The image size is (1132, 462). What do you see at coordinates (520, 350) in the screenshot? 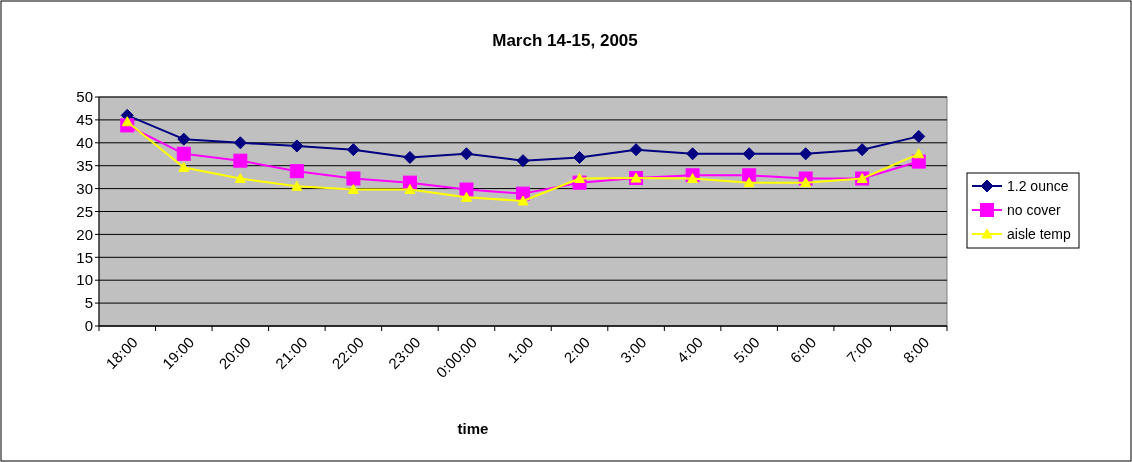
I see `x-tick-label: 1:00` at bounding box center [520, 350].